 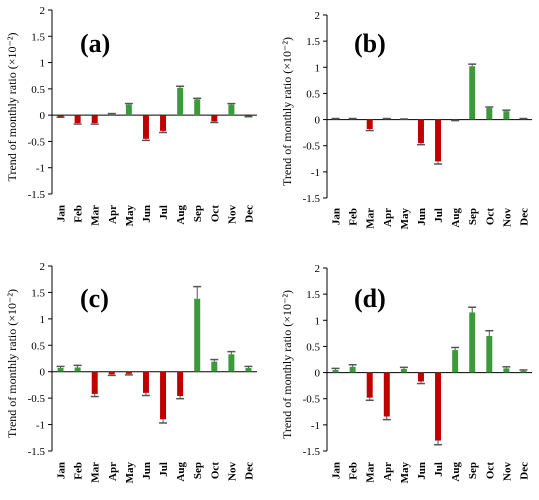 What do you see at coordinates (370, 298) in the screenshot?
I see `panel-label: (d)` at bounding box center [370, 298].